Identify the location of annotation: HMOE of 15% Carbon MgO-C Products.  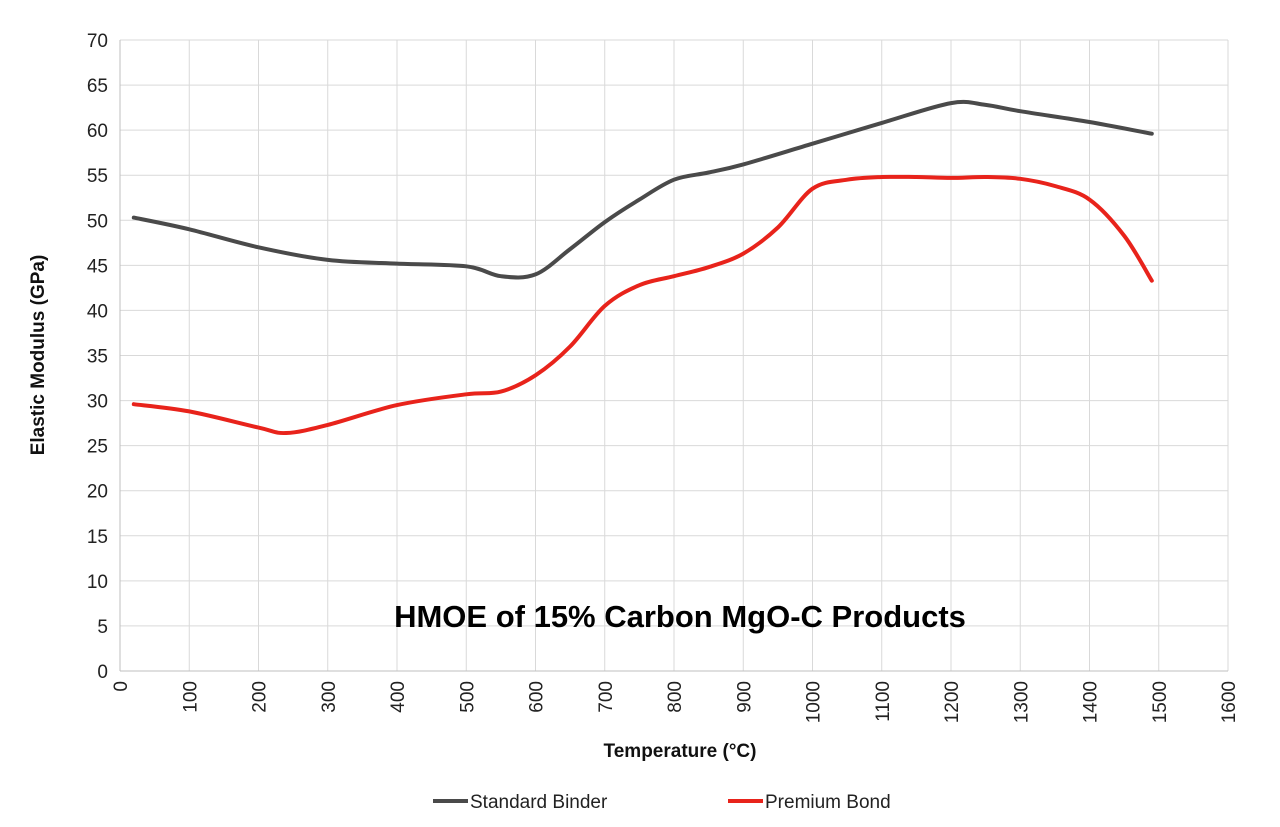
(680, 616).